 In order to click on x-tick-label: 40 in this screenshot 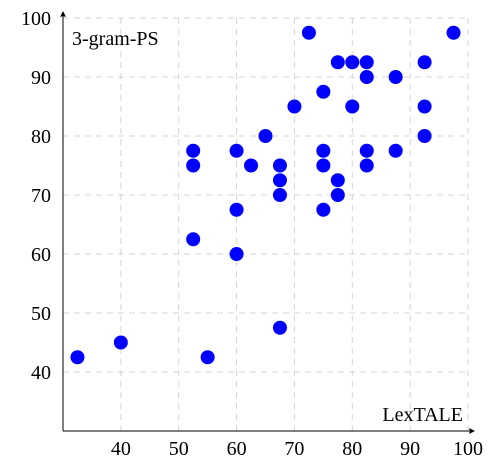, I will do `click(121, 448)`.